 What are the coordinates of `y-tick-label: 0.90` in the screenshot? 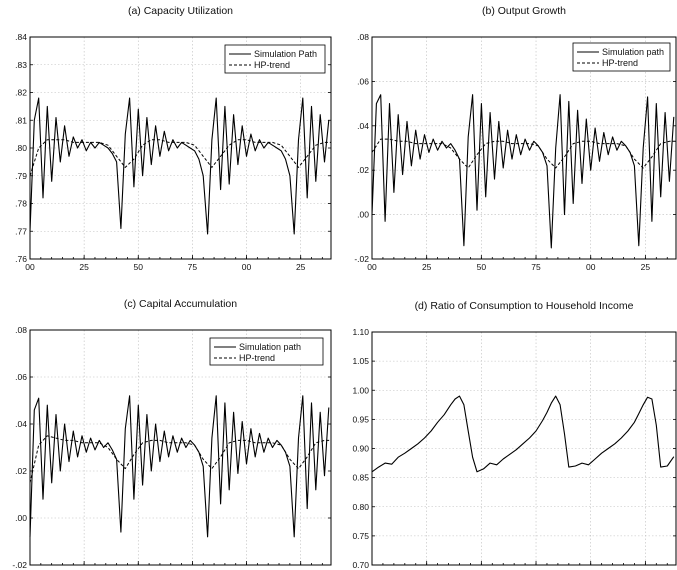 It's located at (360, 449).